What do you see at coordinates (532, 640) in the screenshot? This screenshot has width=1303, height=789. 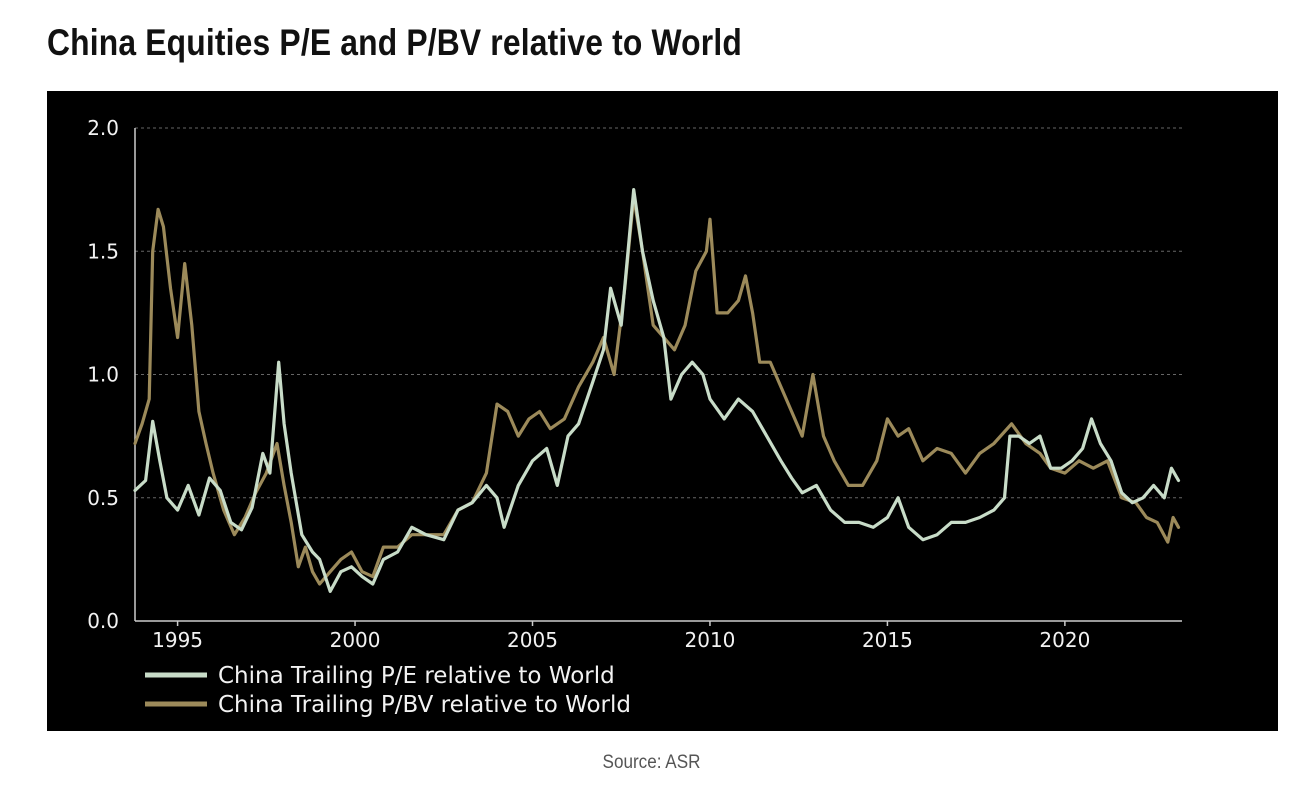 I see `x-tick-label: 2005` at bounding box center [532, 640].